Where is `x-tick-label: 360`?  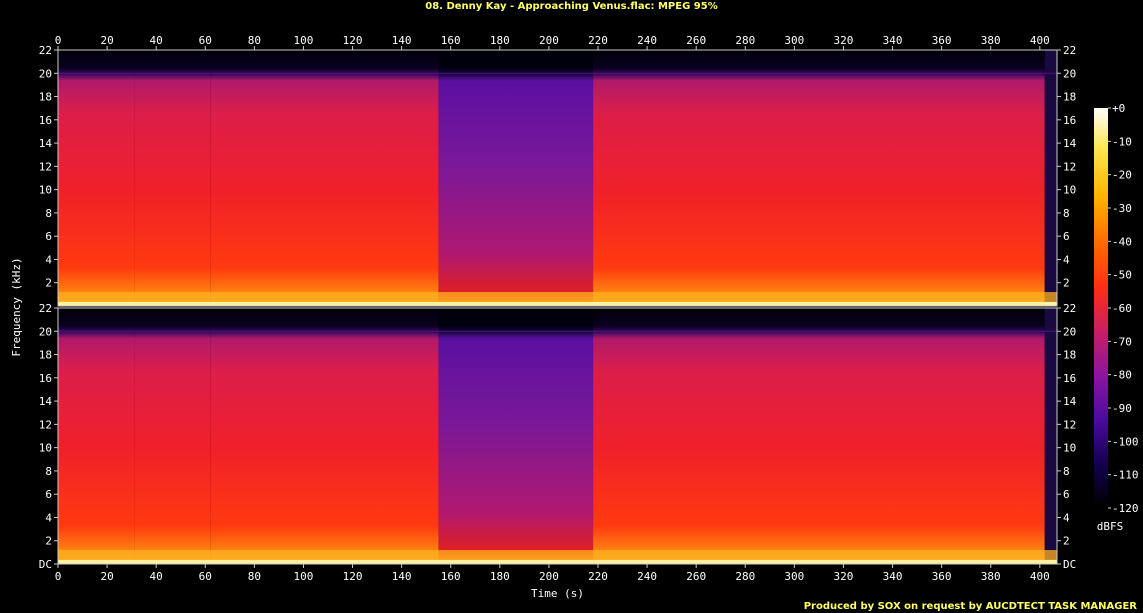
x-tick-label: 360 is located at coordinates (942, 576).